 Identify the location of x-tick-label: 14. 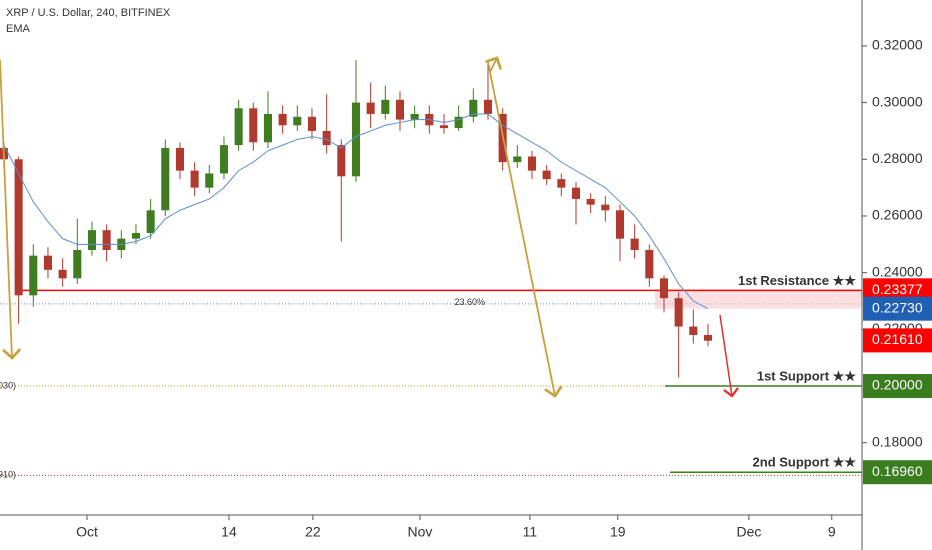
(229, 532).